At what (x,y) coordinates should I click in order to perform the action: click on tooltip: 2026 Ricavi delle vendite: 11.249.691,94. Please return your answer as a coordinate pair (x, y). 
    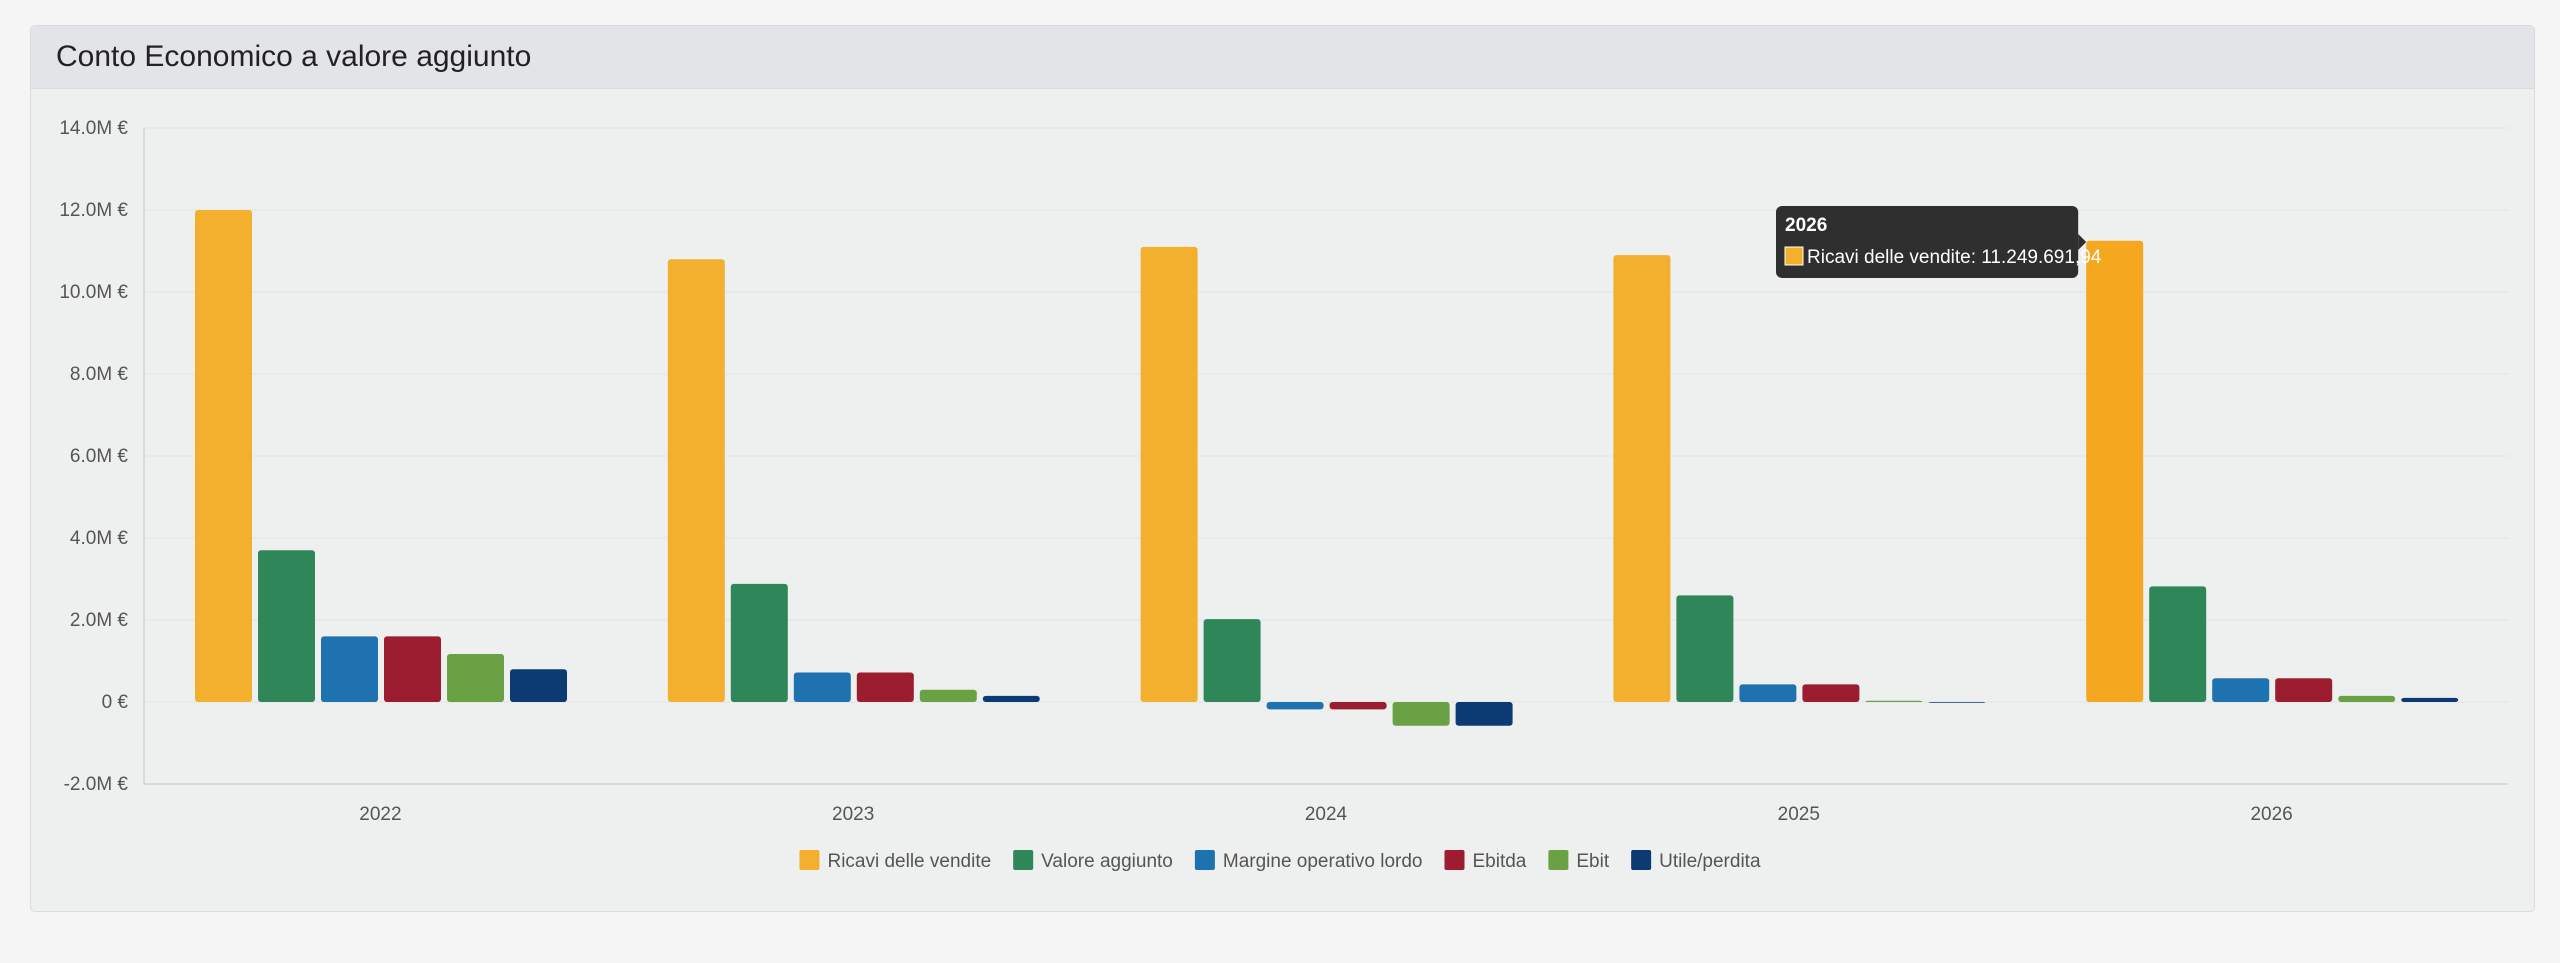
    Looking at the image, I should click on (1939, 242).